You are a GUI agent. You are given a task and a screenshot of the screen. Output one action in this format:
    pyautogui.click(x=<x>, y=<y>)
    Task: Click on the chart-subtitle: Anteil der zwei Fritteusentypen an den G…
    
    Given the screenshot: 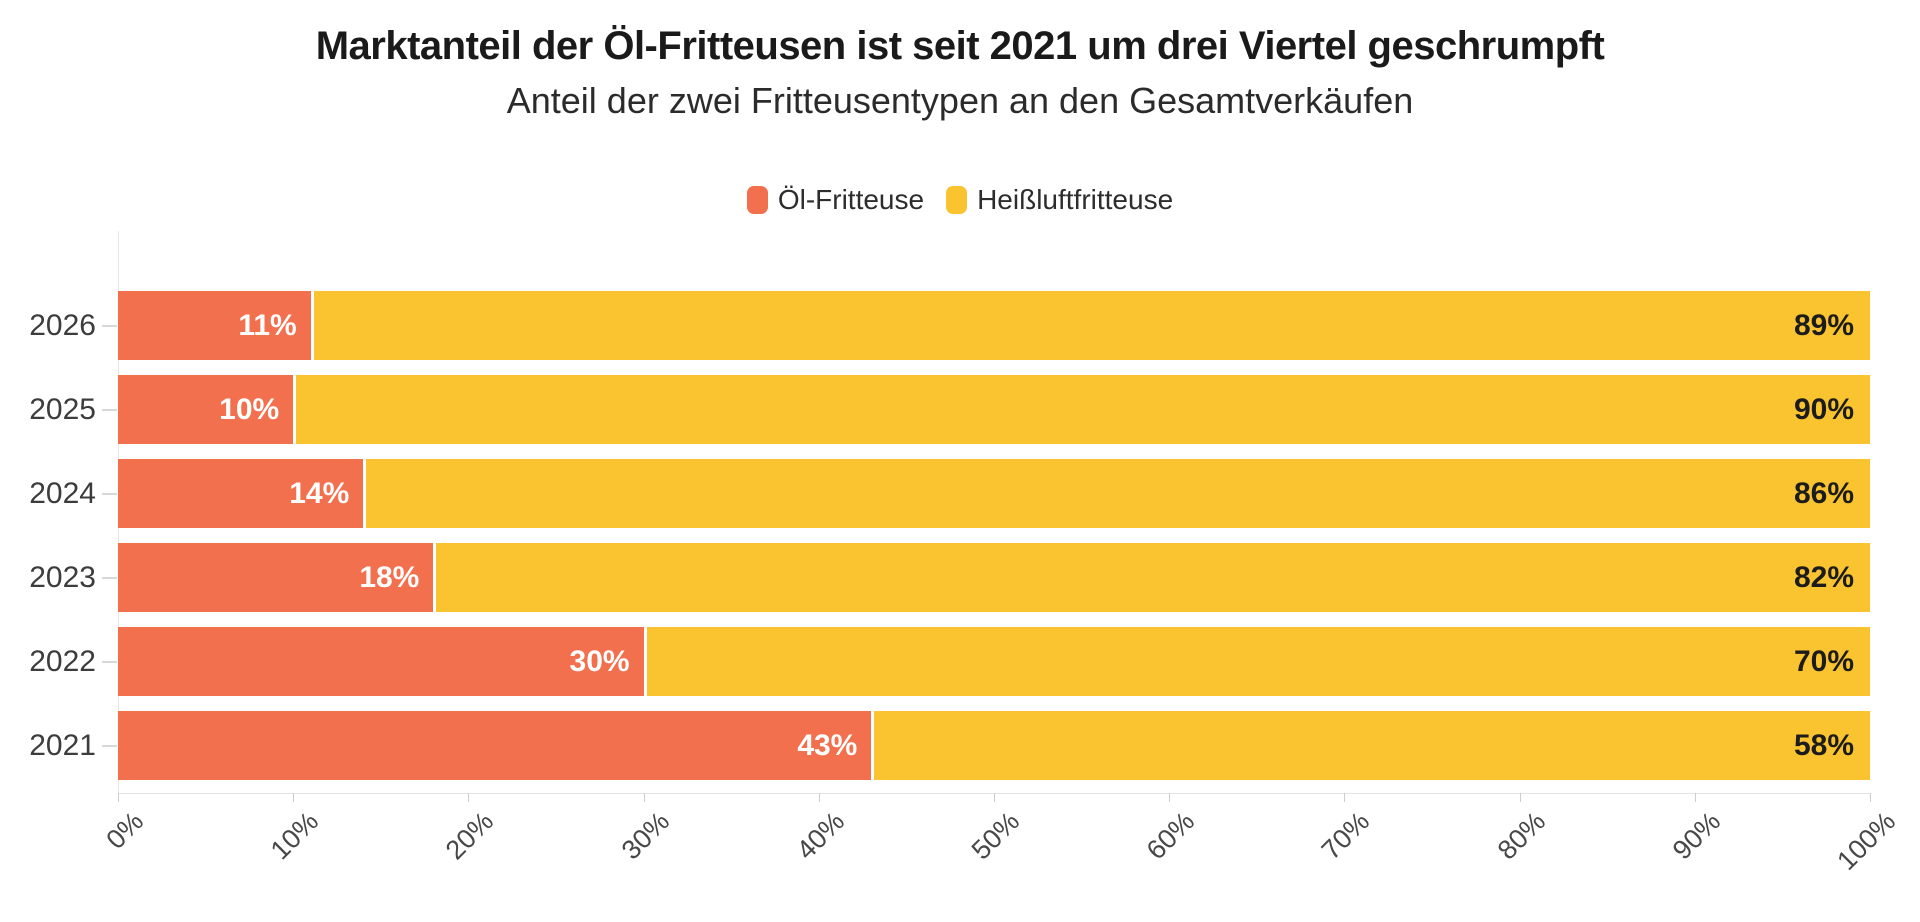 What is the action you would take?
    pyautogui.click(x=960, y=100)
    